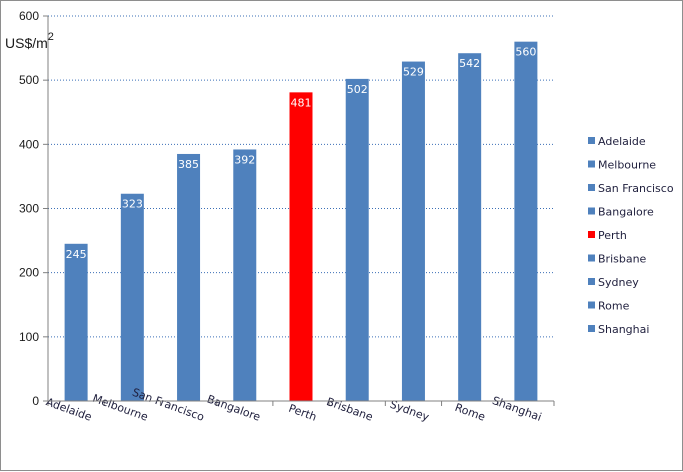  Describe the element at coordinates (627, 165) in the screenshot. I see `legend-entry: Melbourne` at that location.